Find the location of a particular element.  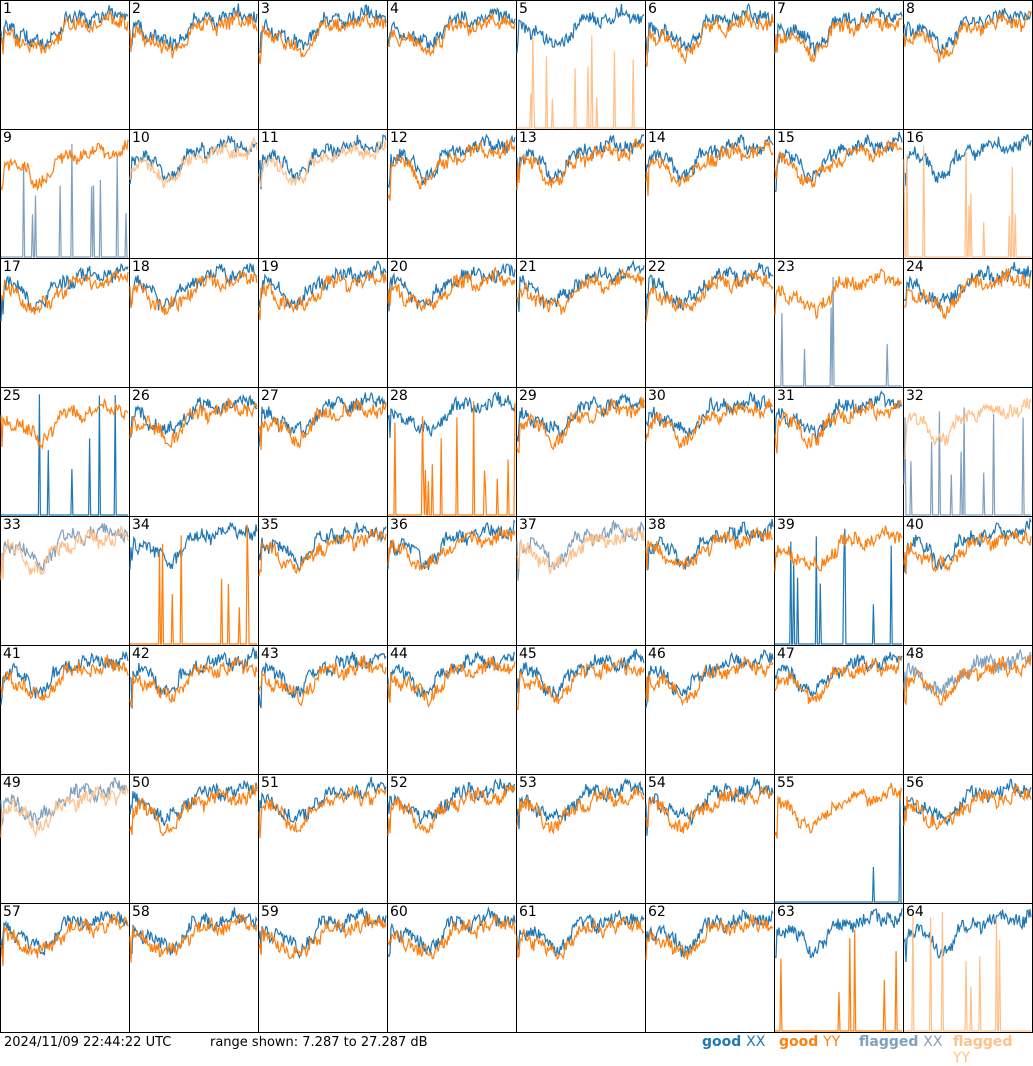

panel-63: 63 is located at coordinates (839, 968).